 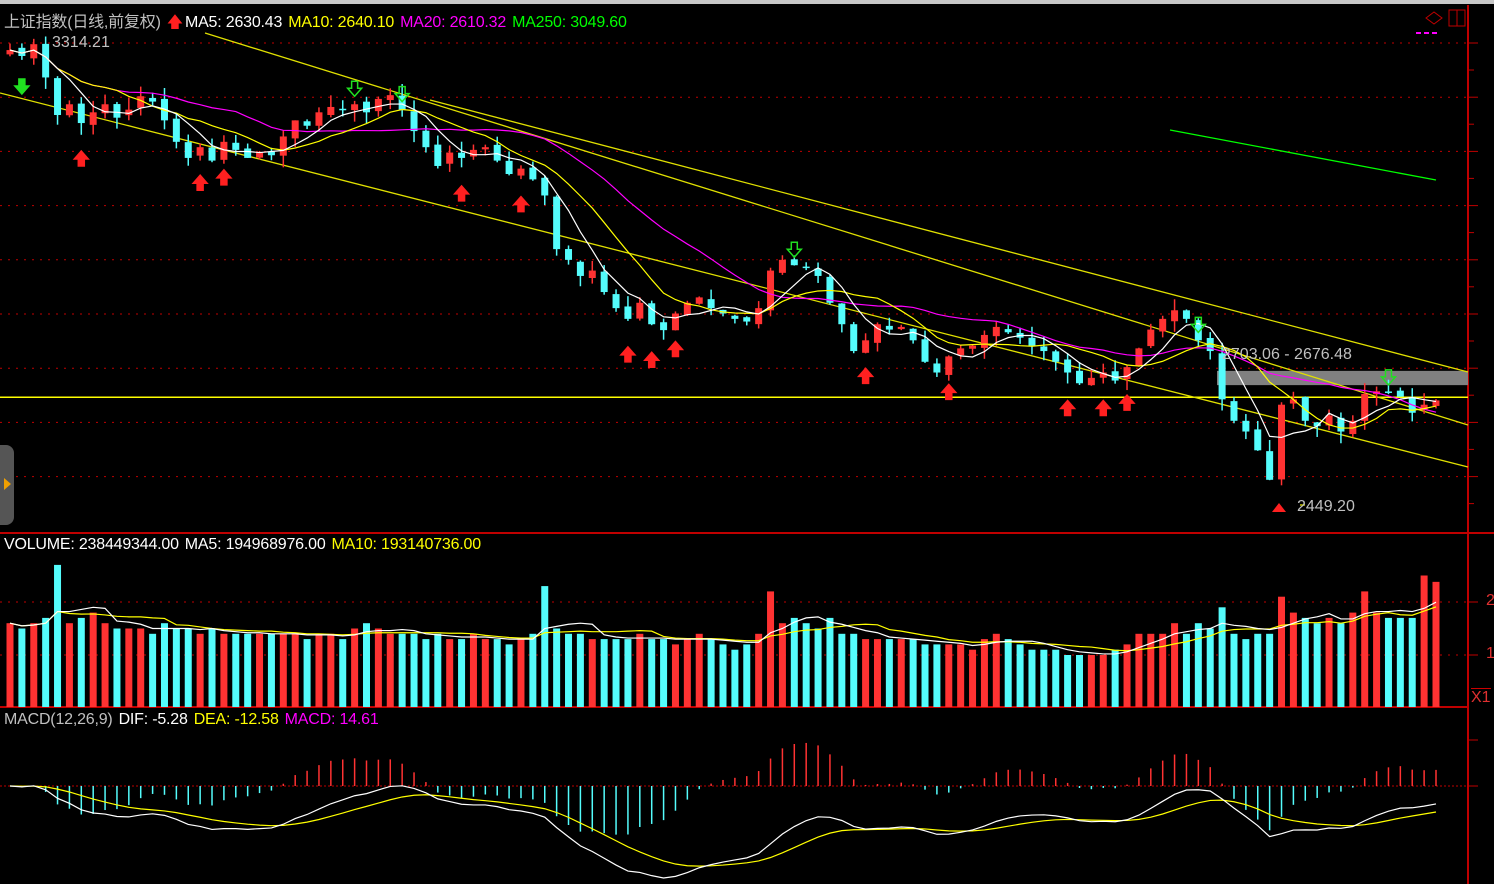 What do you see at coordinates (7, 485) in the screenshot?
I see `side-panel-toggle` at bounding box center [7, 485].